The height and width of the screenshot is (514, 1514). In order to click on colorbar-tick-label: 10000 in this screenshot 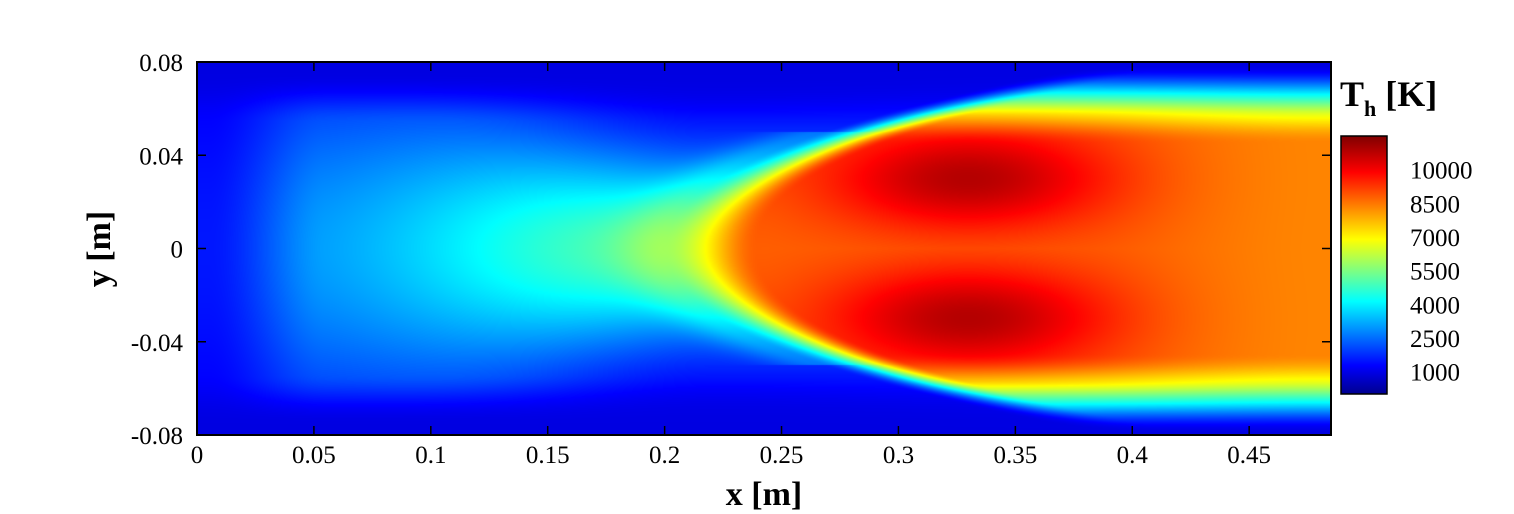, I will do `click(1441, 171)`.